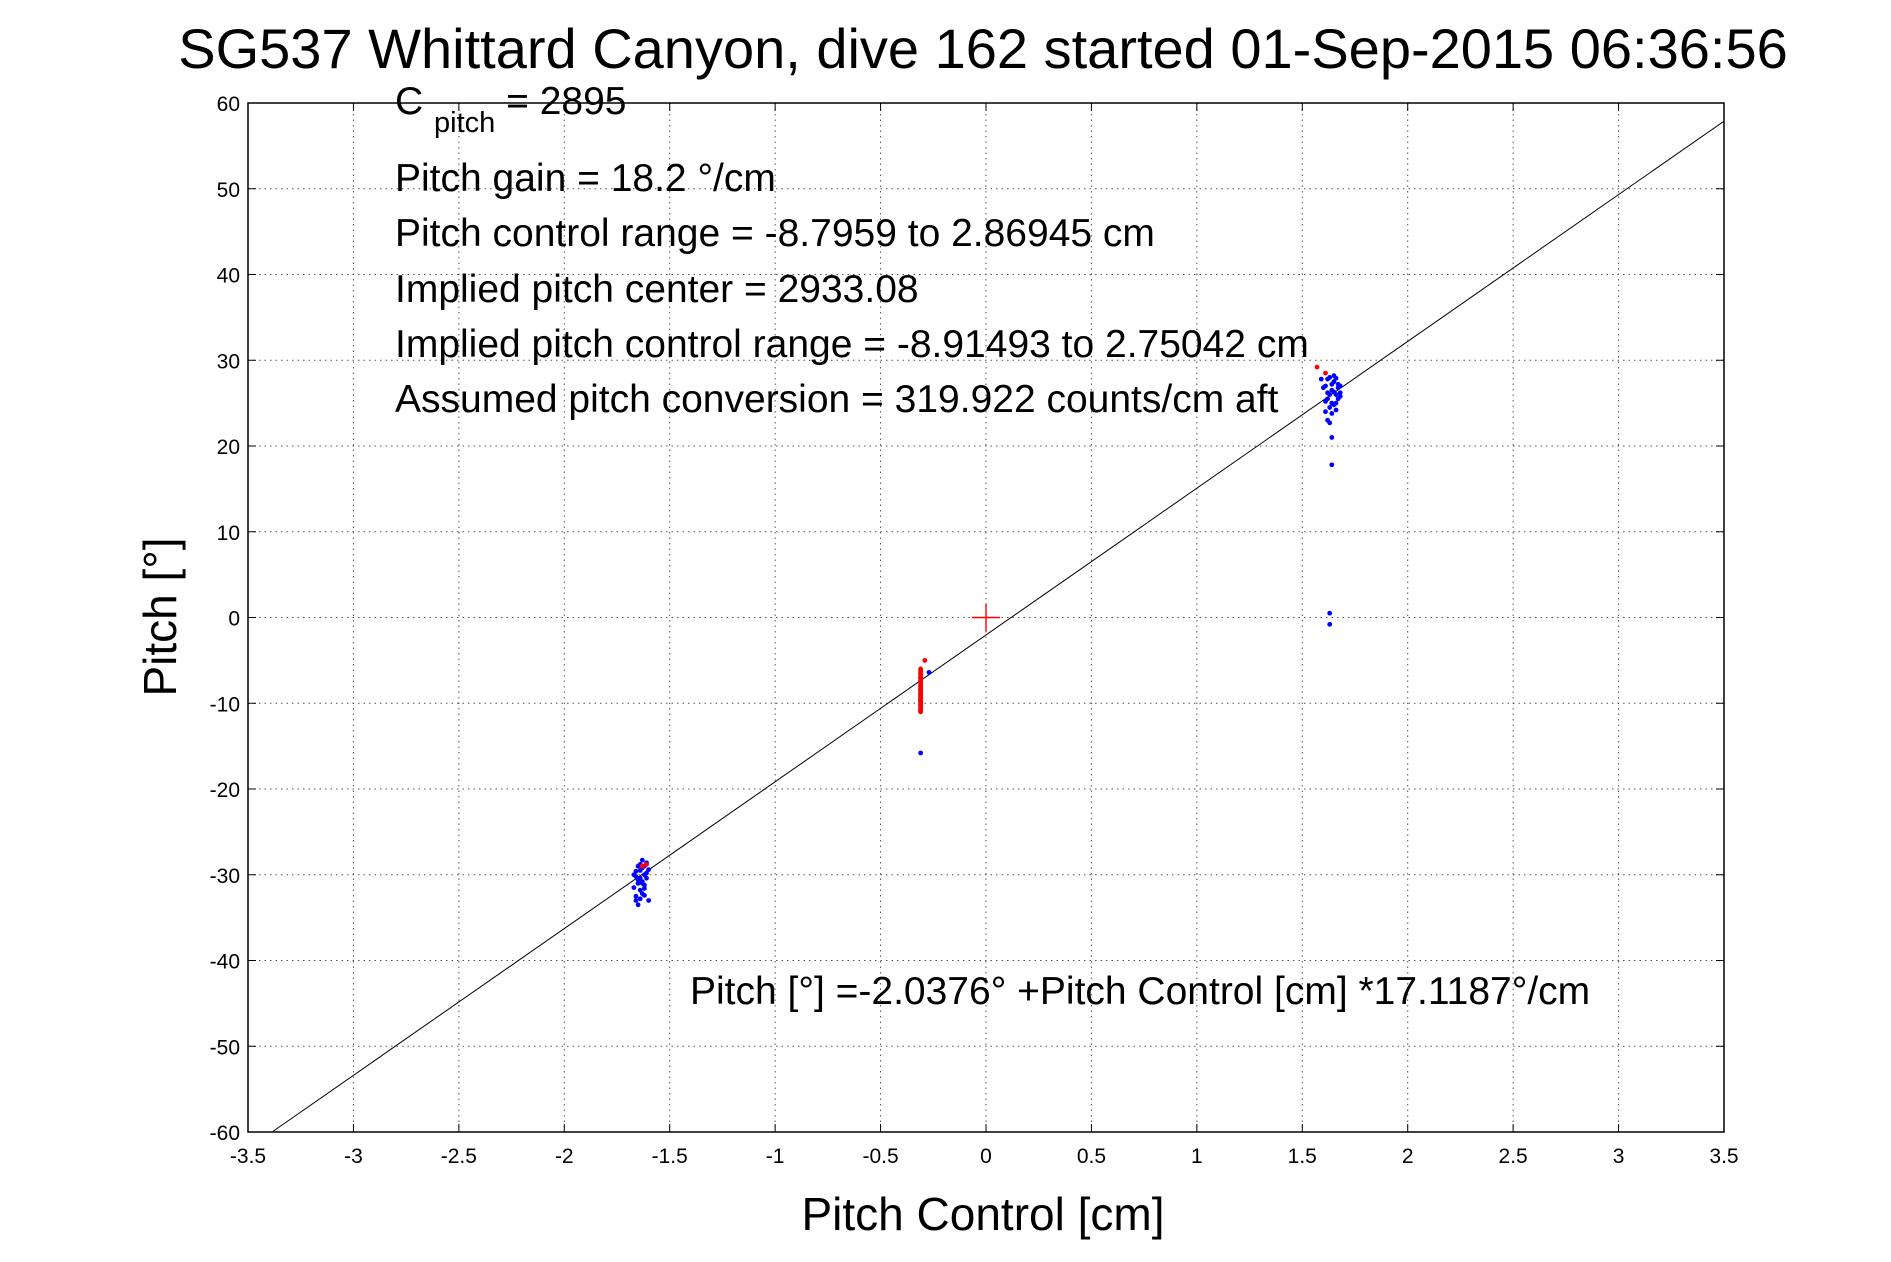 This screenshot has height=1262, width=1891. I want to click on x-tick-label: 3, so click(1619, 1156).